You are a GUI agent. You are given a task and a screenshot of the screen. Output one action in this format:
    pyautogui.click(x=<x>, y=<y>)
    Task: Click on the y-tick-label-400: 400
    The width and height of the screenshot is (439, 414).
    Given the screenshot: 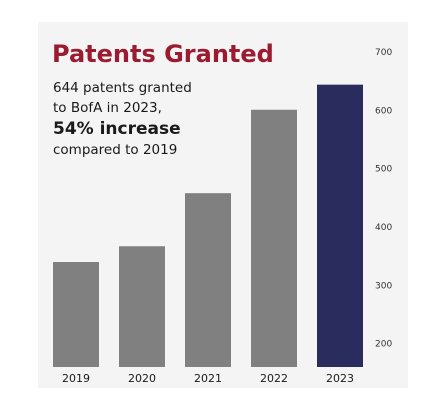 What is the action you would take?
    pyautogui.click(x=383, y=228)
    